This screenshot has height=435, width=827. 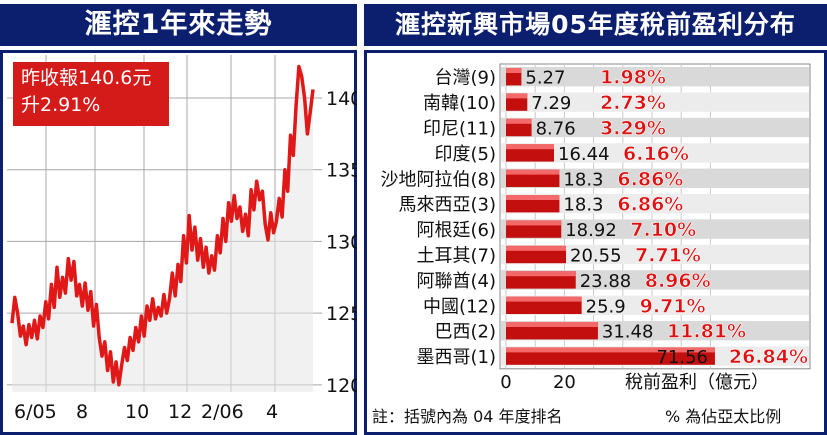 What do you see at coordinates (341, 242) in the screenshot?
I see `y-tick-label: 130` at bounding box center [341, 242].